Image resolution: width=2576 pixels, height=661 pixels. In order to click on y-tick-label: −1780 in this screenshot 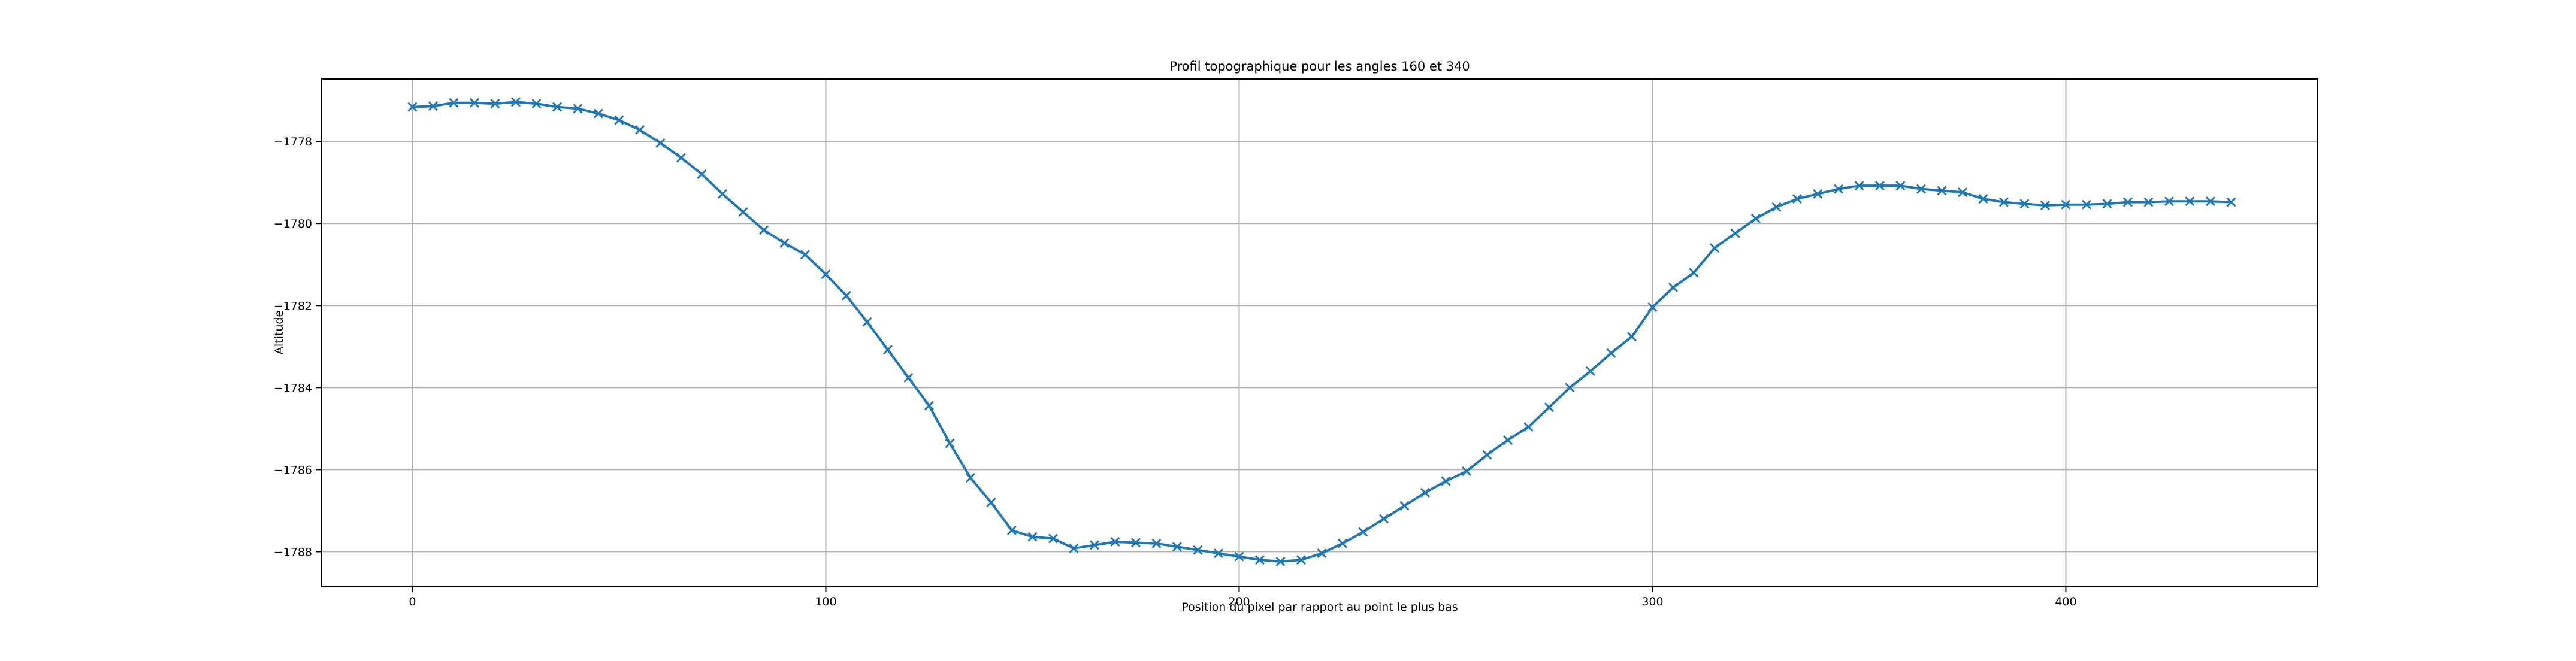, I will do `click(293, 224)`.